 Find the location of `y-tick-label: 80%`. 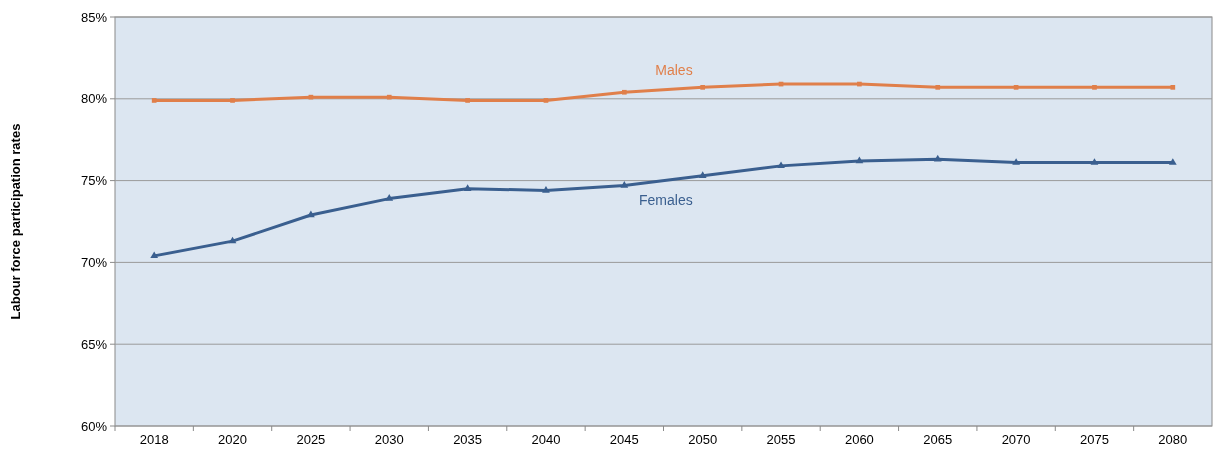

y-tick-label: 80% is located at coordinates (94, 99).